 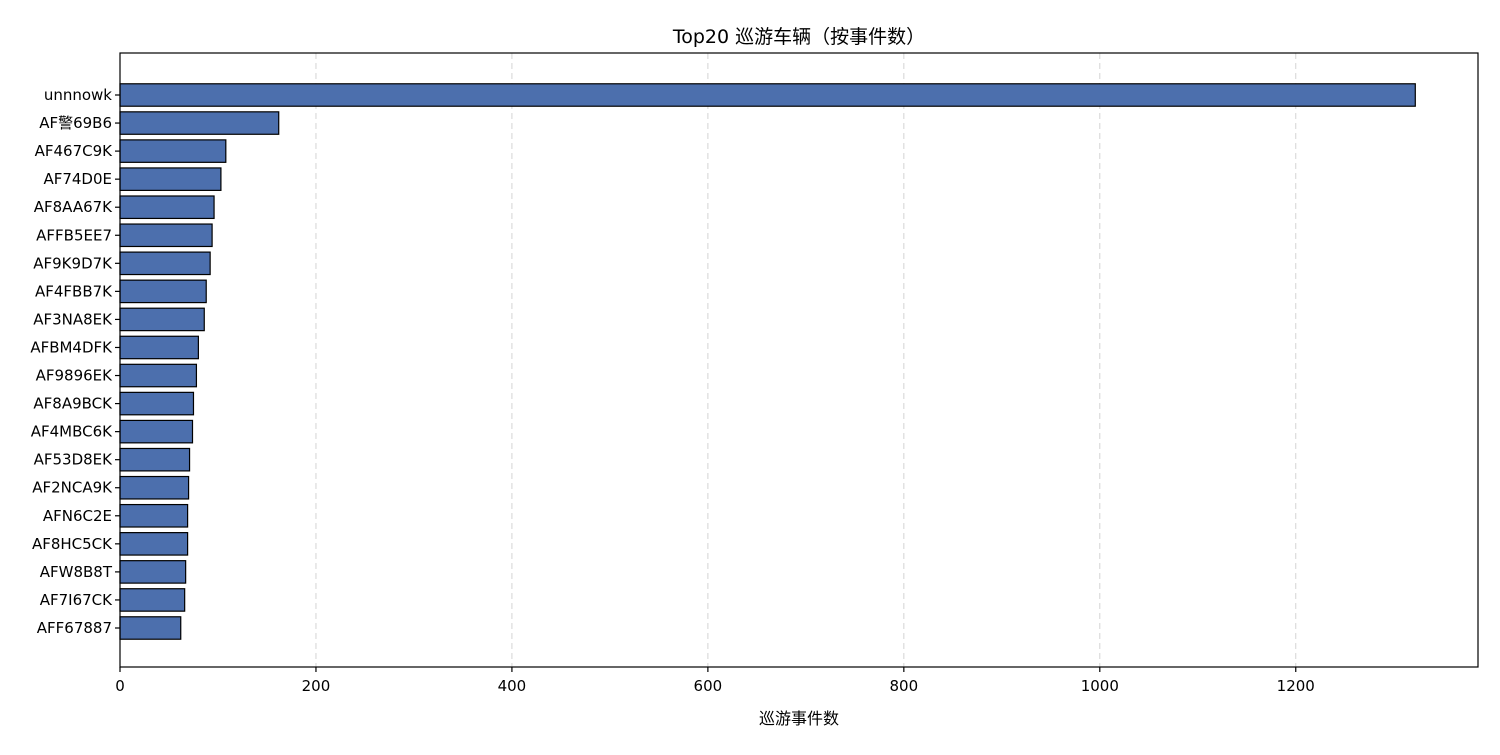 I want to click on y-tick-label: AF4MBC6K, so click(x=72, y=432).